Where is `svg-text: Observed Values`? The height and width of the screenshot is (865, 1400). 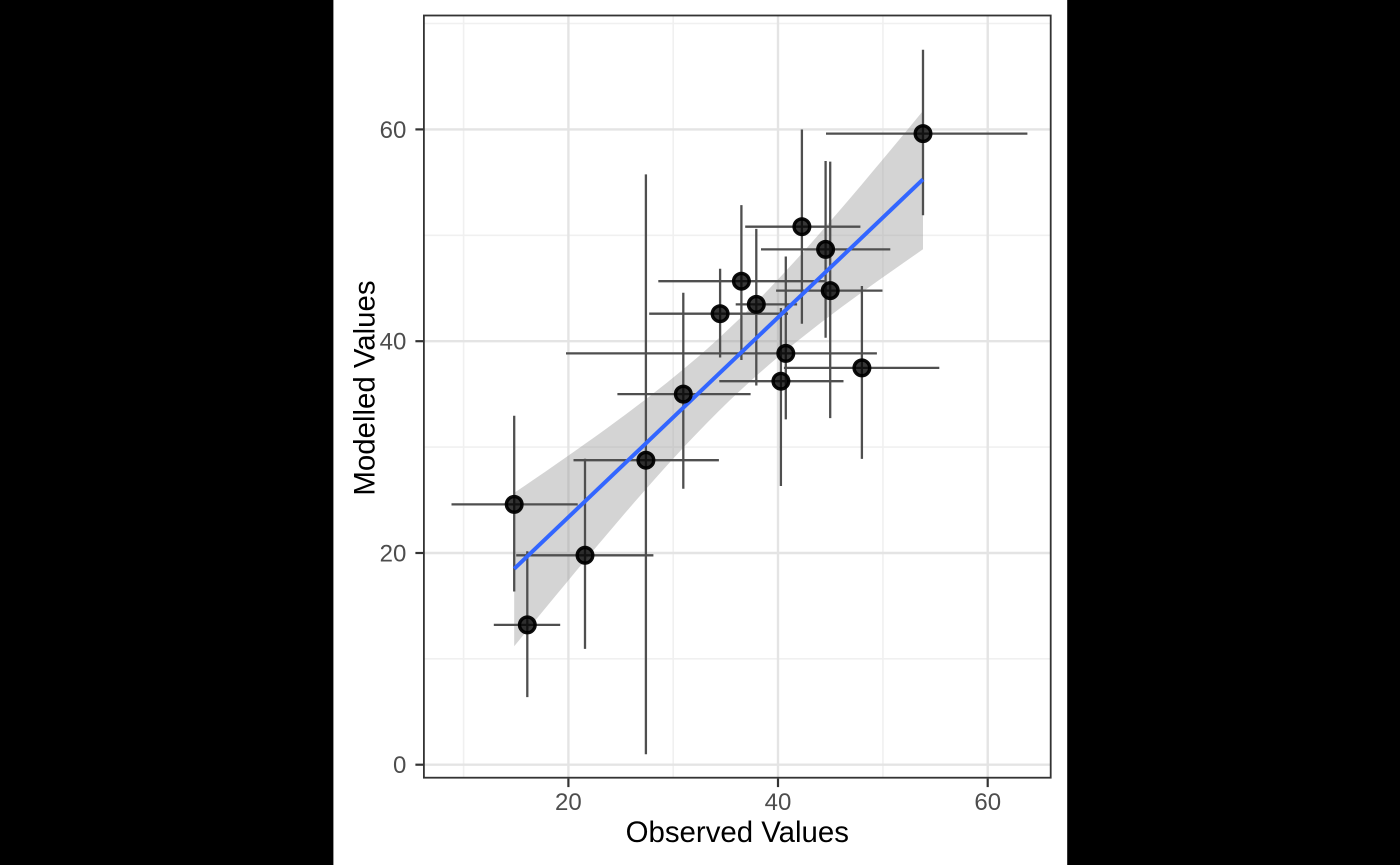 svg-text: Observed Values is located at coordinates (737, 832).